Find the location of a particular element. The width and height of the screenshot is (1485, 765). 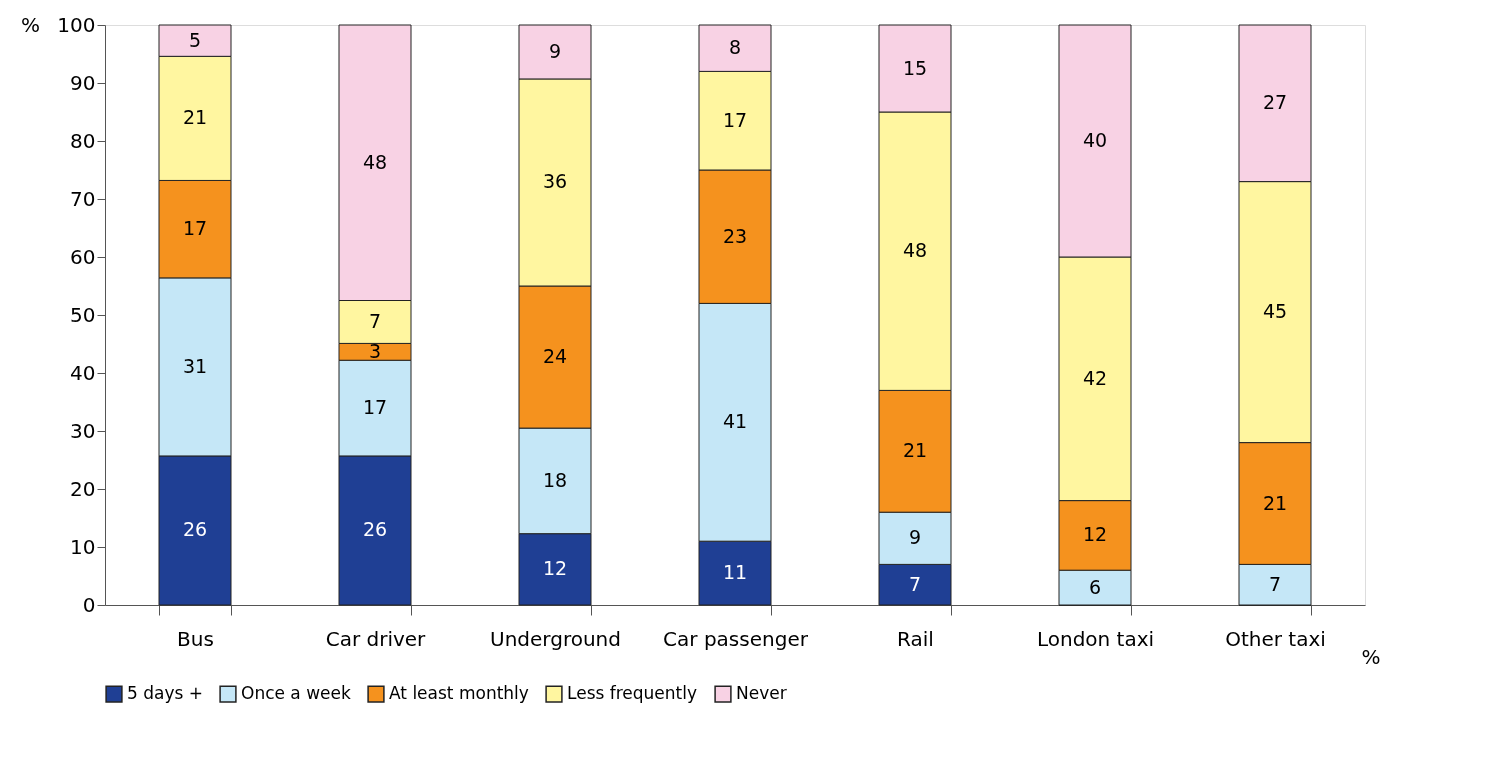

legend-label: Less frequently is located at coordinates (632, 693).